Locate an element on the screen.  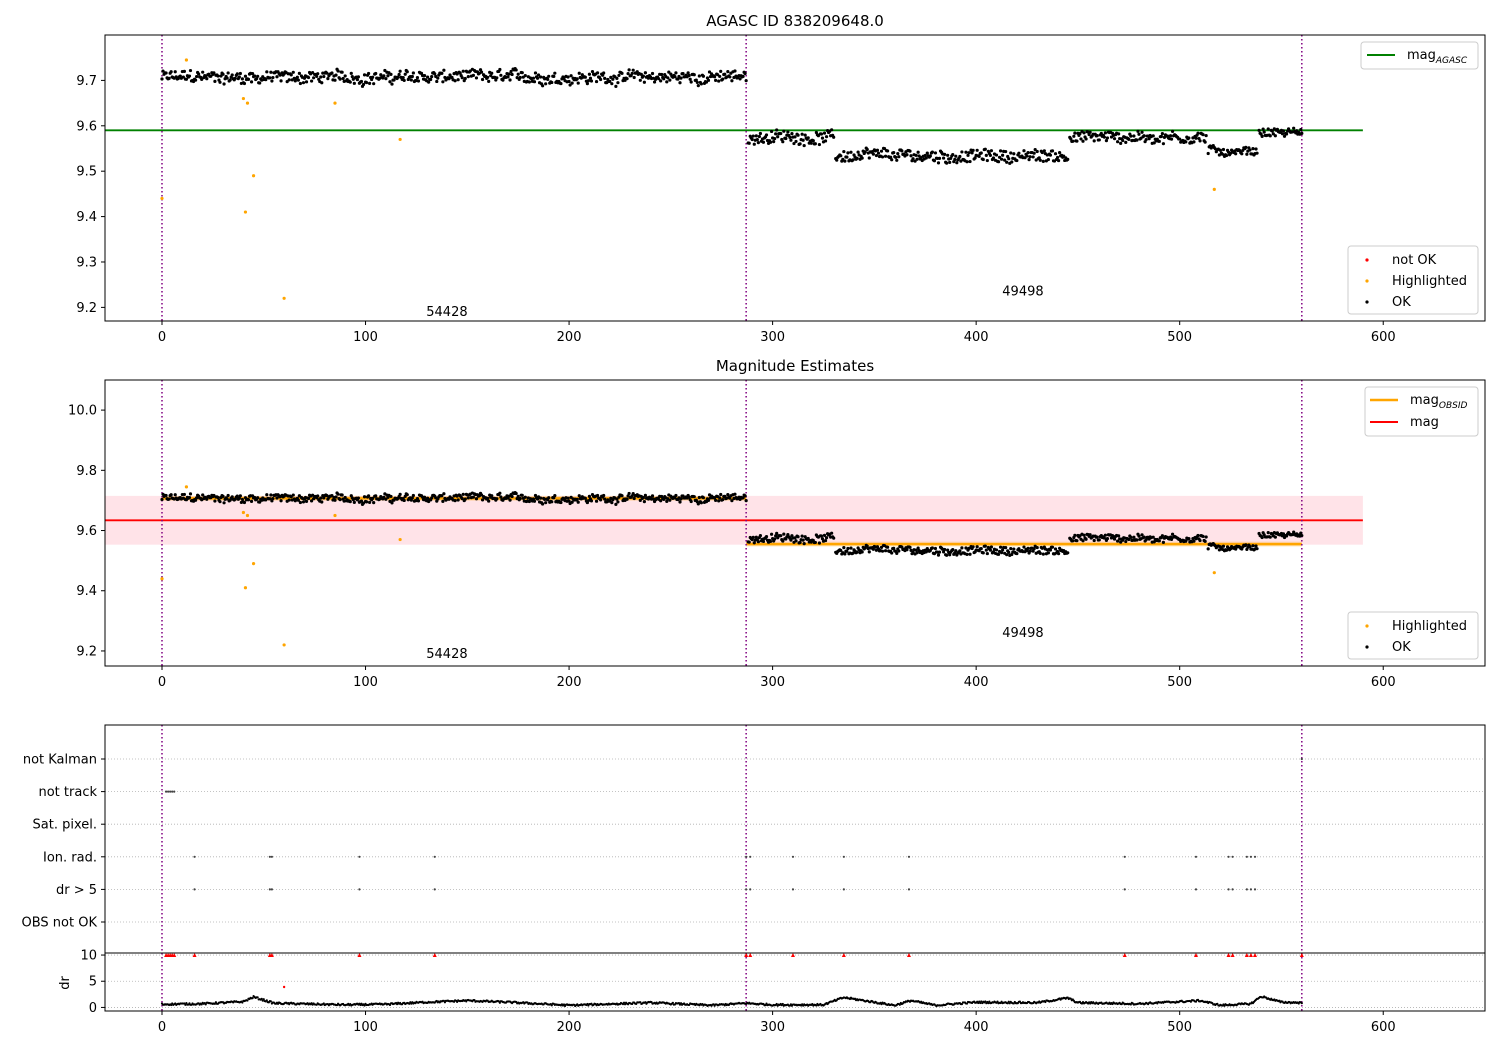
x-tick-label: 600 is located at coordinates (1383, 1027).